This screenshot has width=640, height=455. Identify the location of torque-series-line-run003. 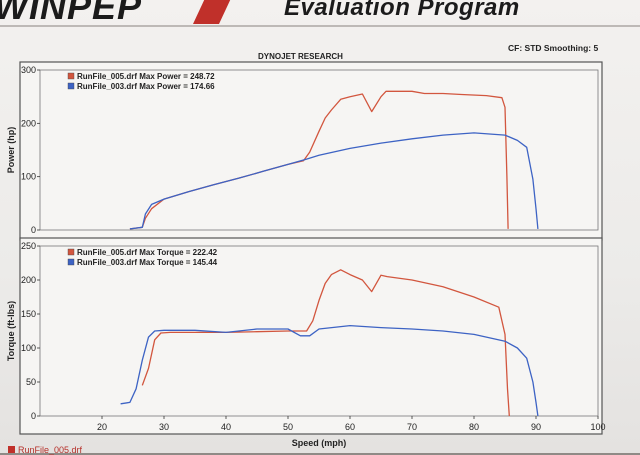
(329, 370).